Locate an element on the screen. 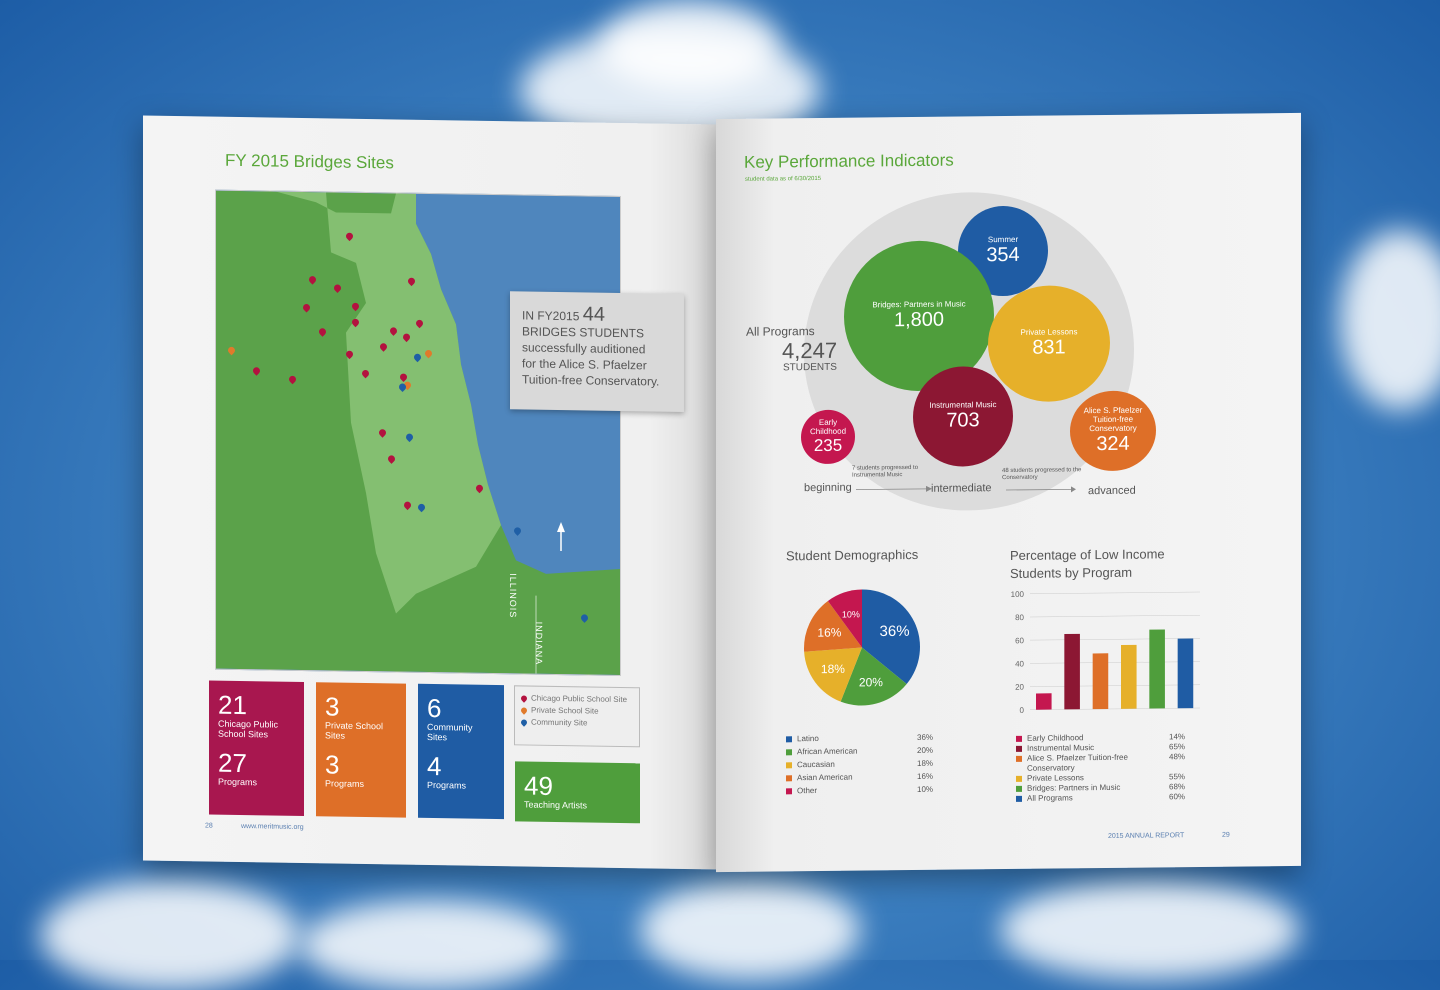  bubble-value: 235 is located at coordinates (828, 445).